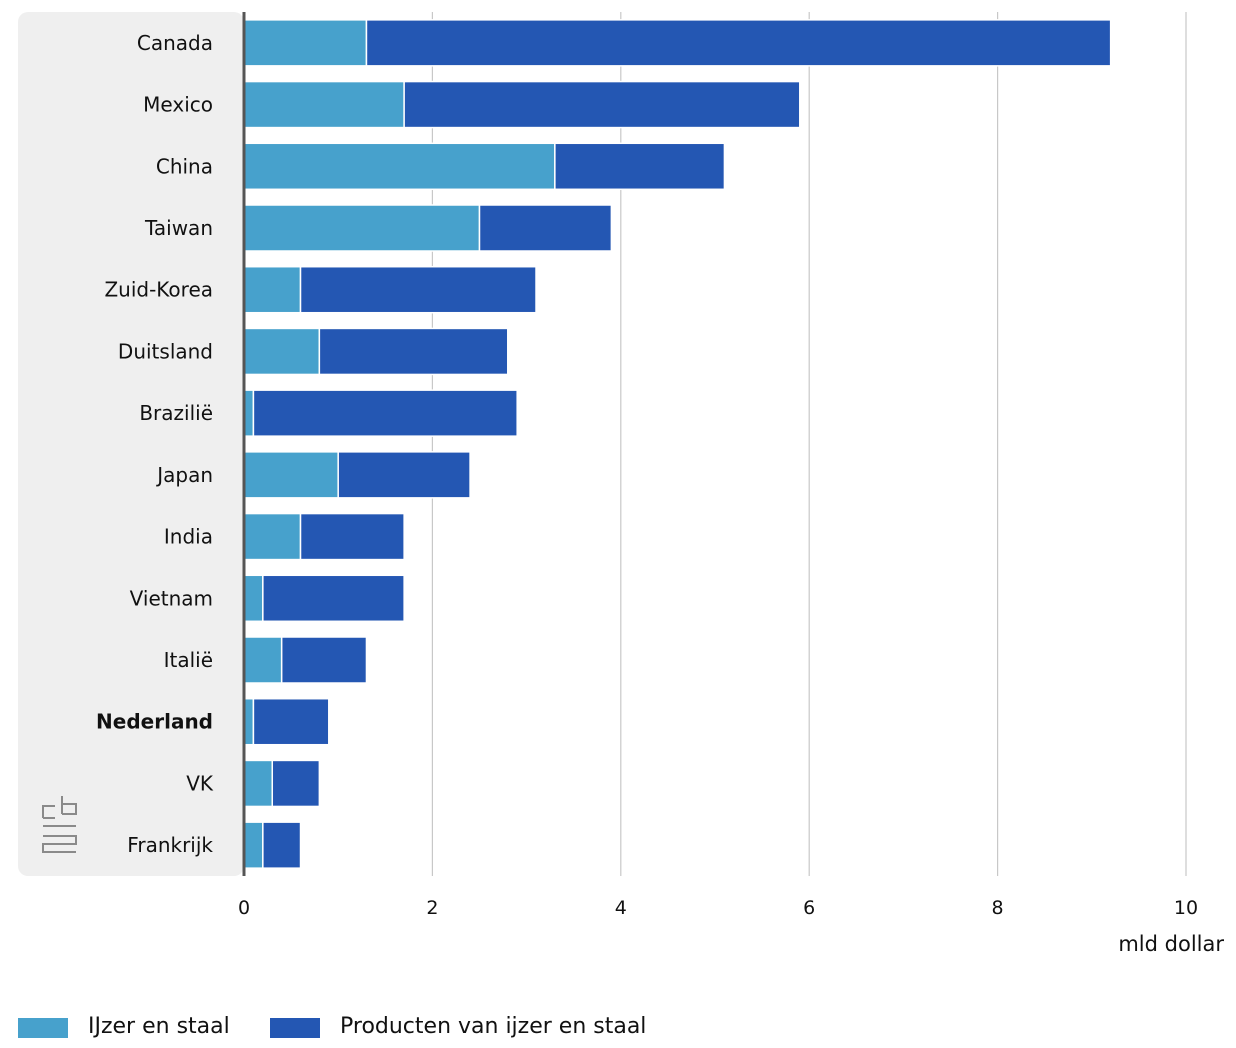 The height and width of the screenshot is (1048, 1236). Describe the element at coordinates (291, 475) in the screenshot. I see `bar-japan-ijzer-en-staal` at that location.